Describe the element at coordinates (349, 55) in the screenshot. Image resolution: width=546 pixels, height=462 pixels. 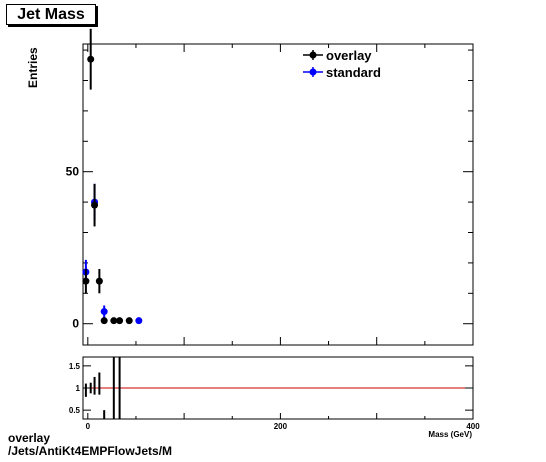
I see `legend-label: overlay` at that location.